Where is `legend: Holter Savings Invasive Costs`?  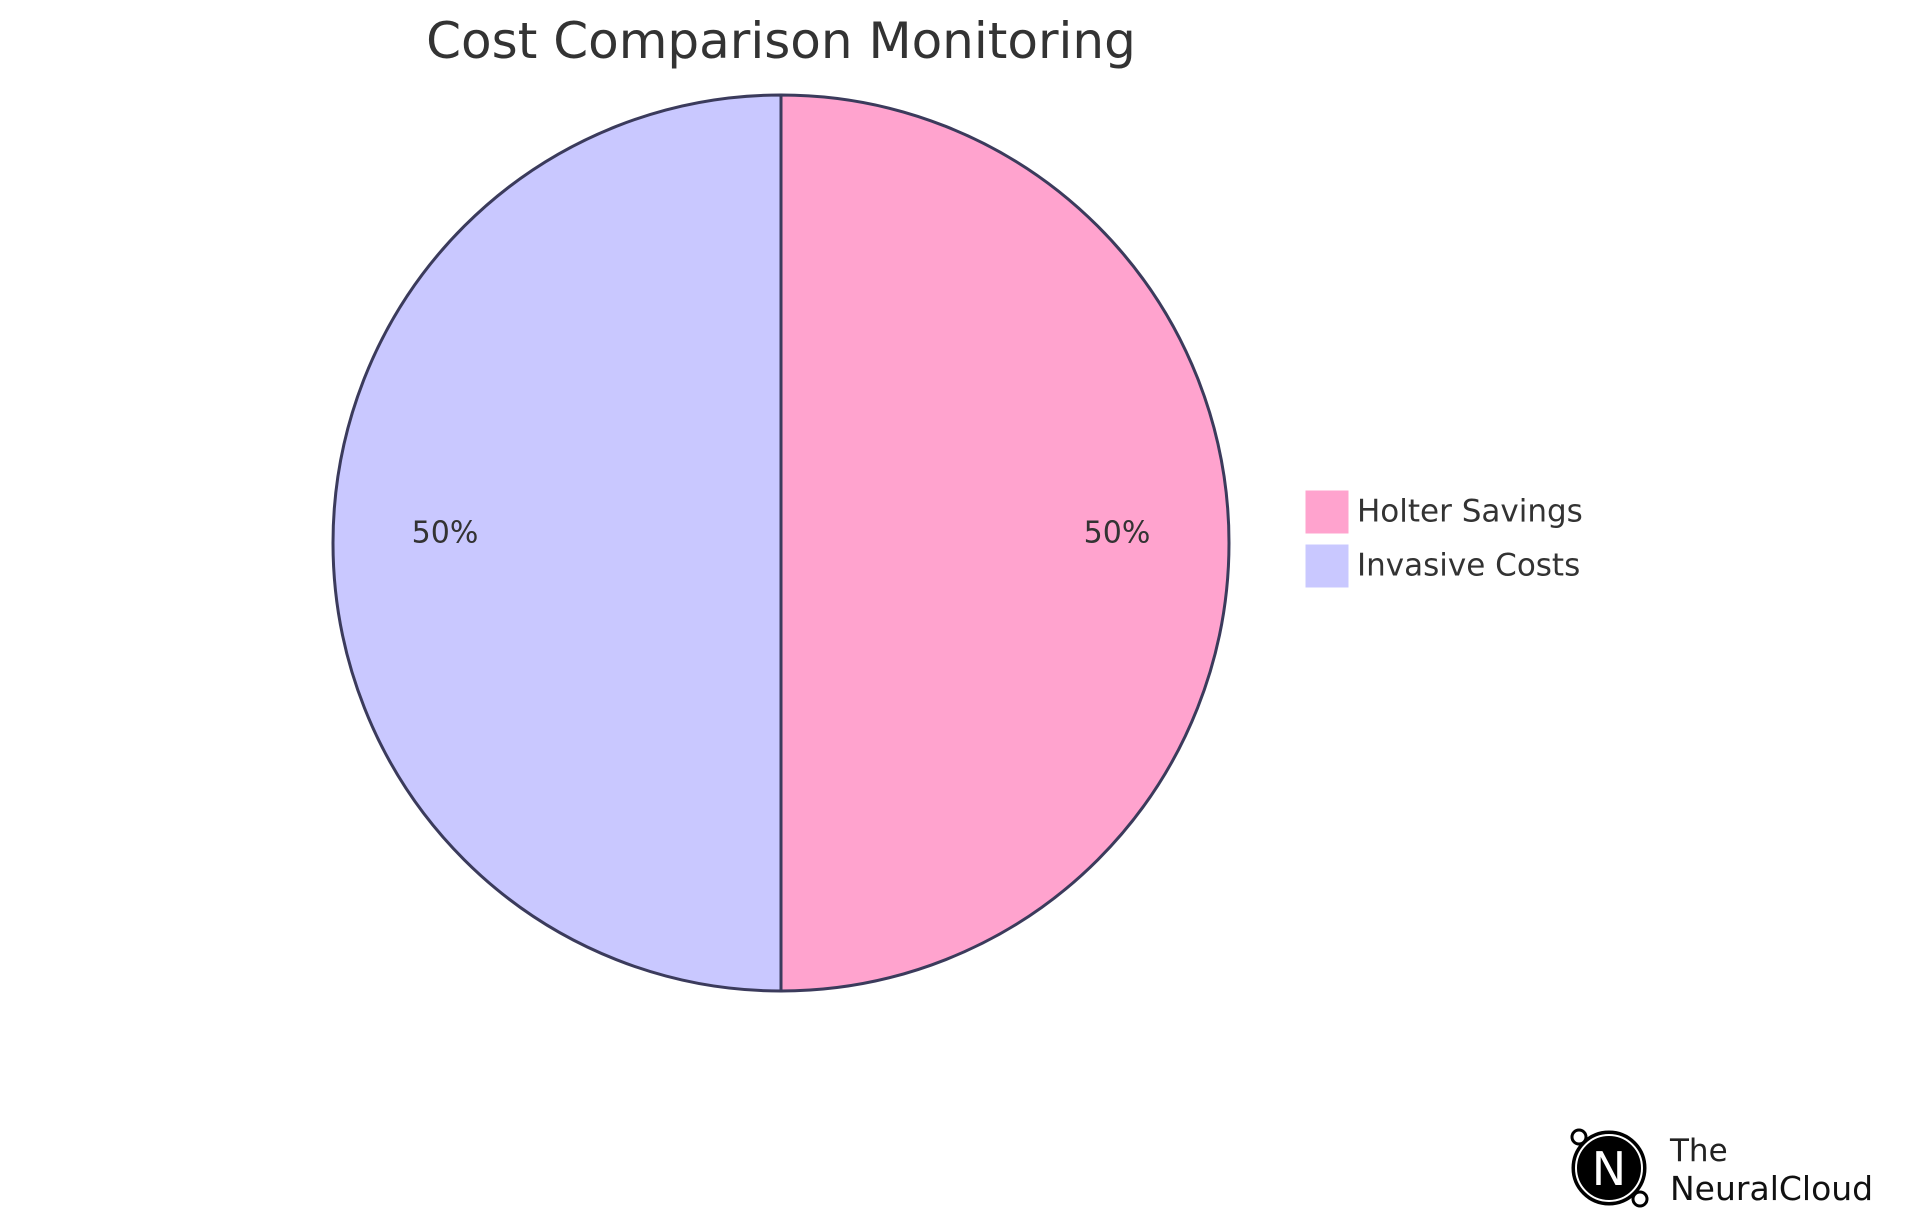 legend: Holter Savings Invasive Costs is located at coordinates (1443, 539).